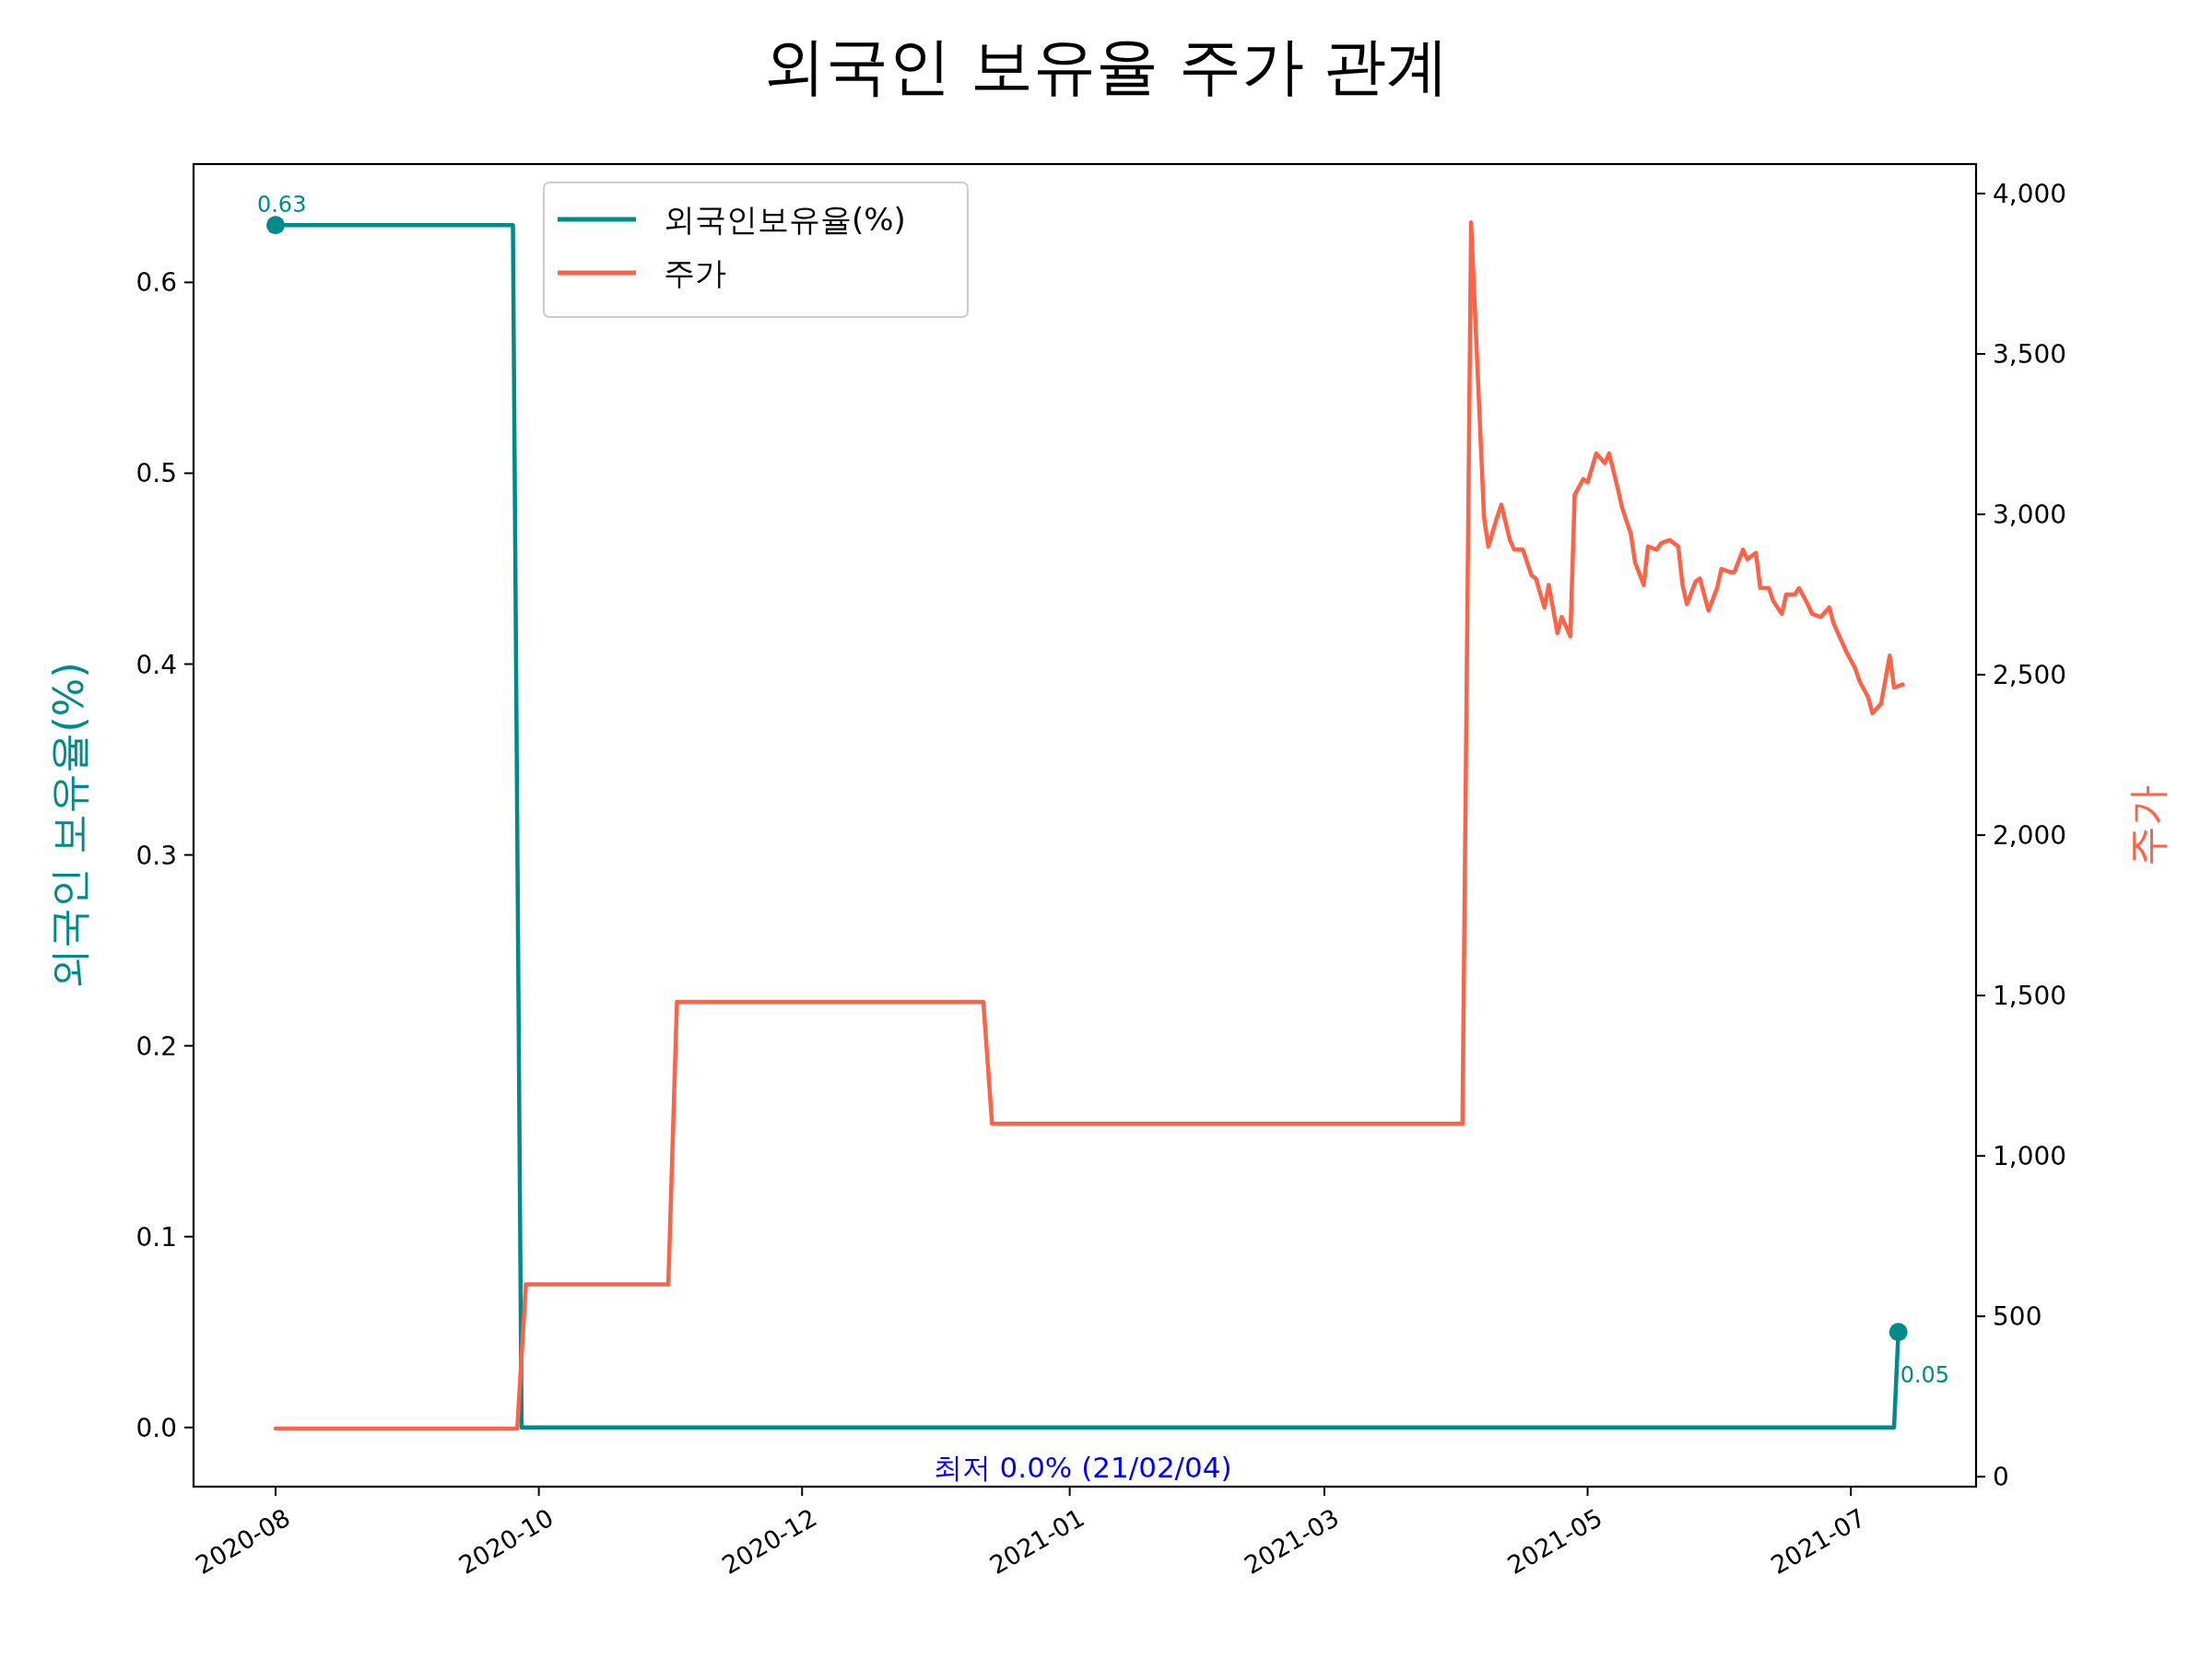 The height and width of the screenshot is (1659, 2212). What do you see at coordinates (2030, 194) in the screenshot?
I see `y2-tick-label: 4,000` at bounding box center [2030, 194].